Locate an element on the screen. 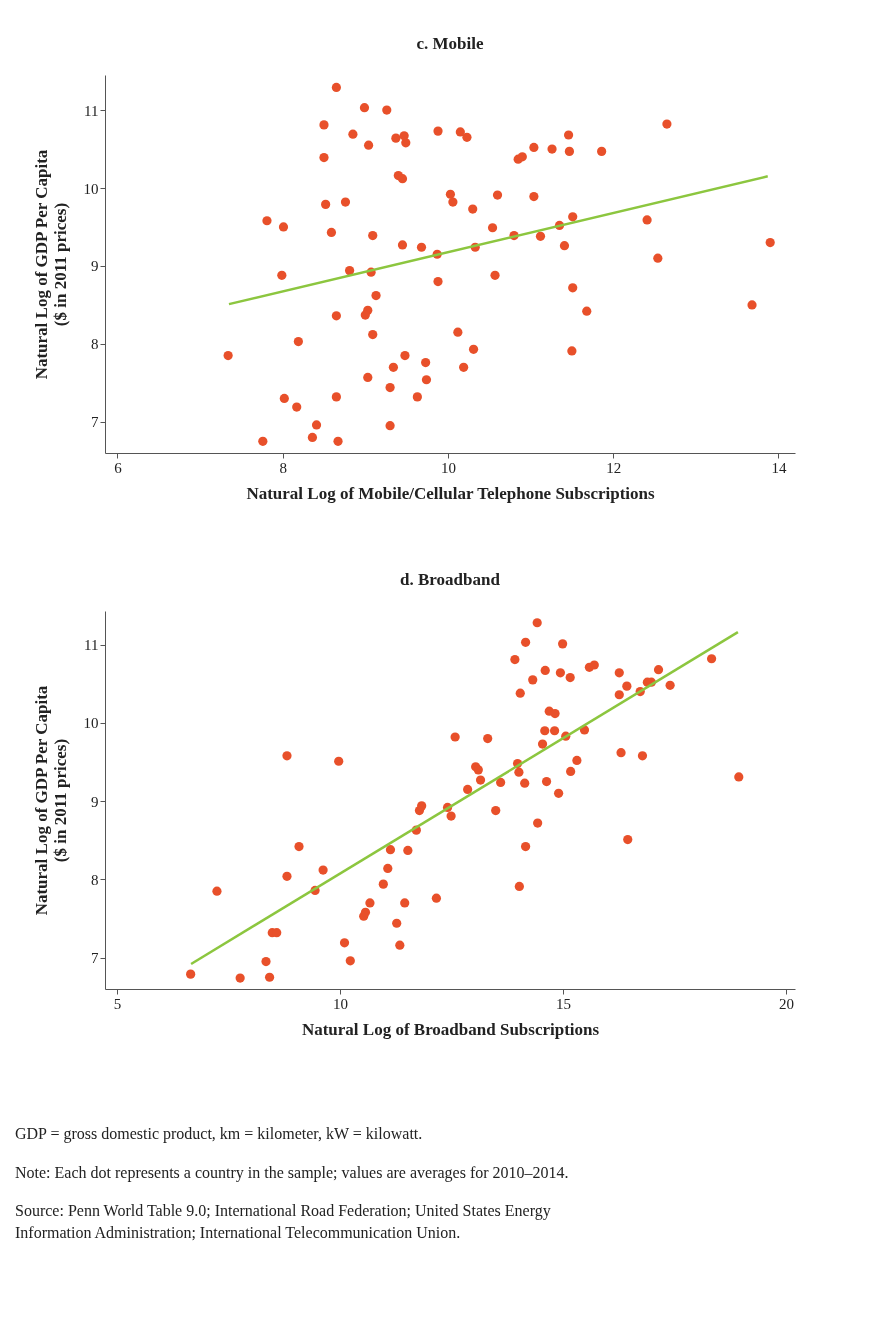 The height and width of the screenshot is (1317, 869). x-tick-label: 12 is located at coordinates (614, 467).